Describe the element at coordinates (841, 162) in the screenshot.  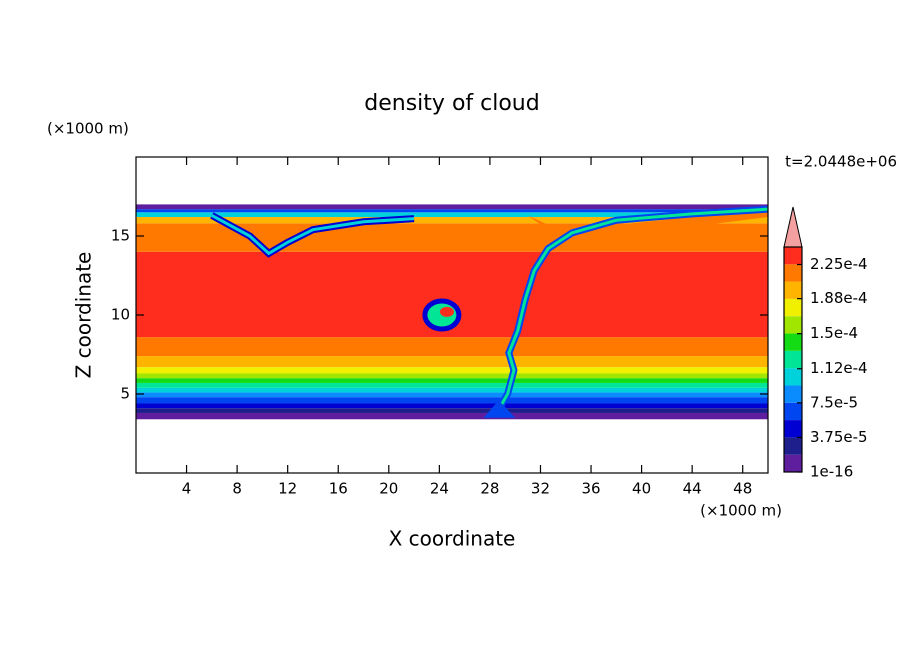
I see `time-label: t=2.0448e+06` at that location.